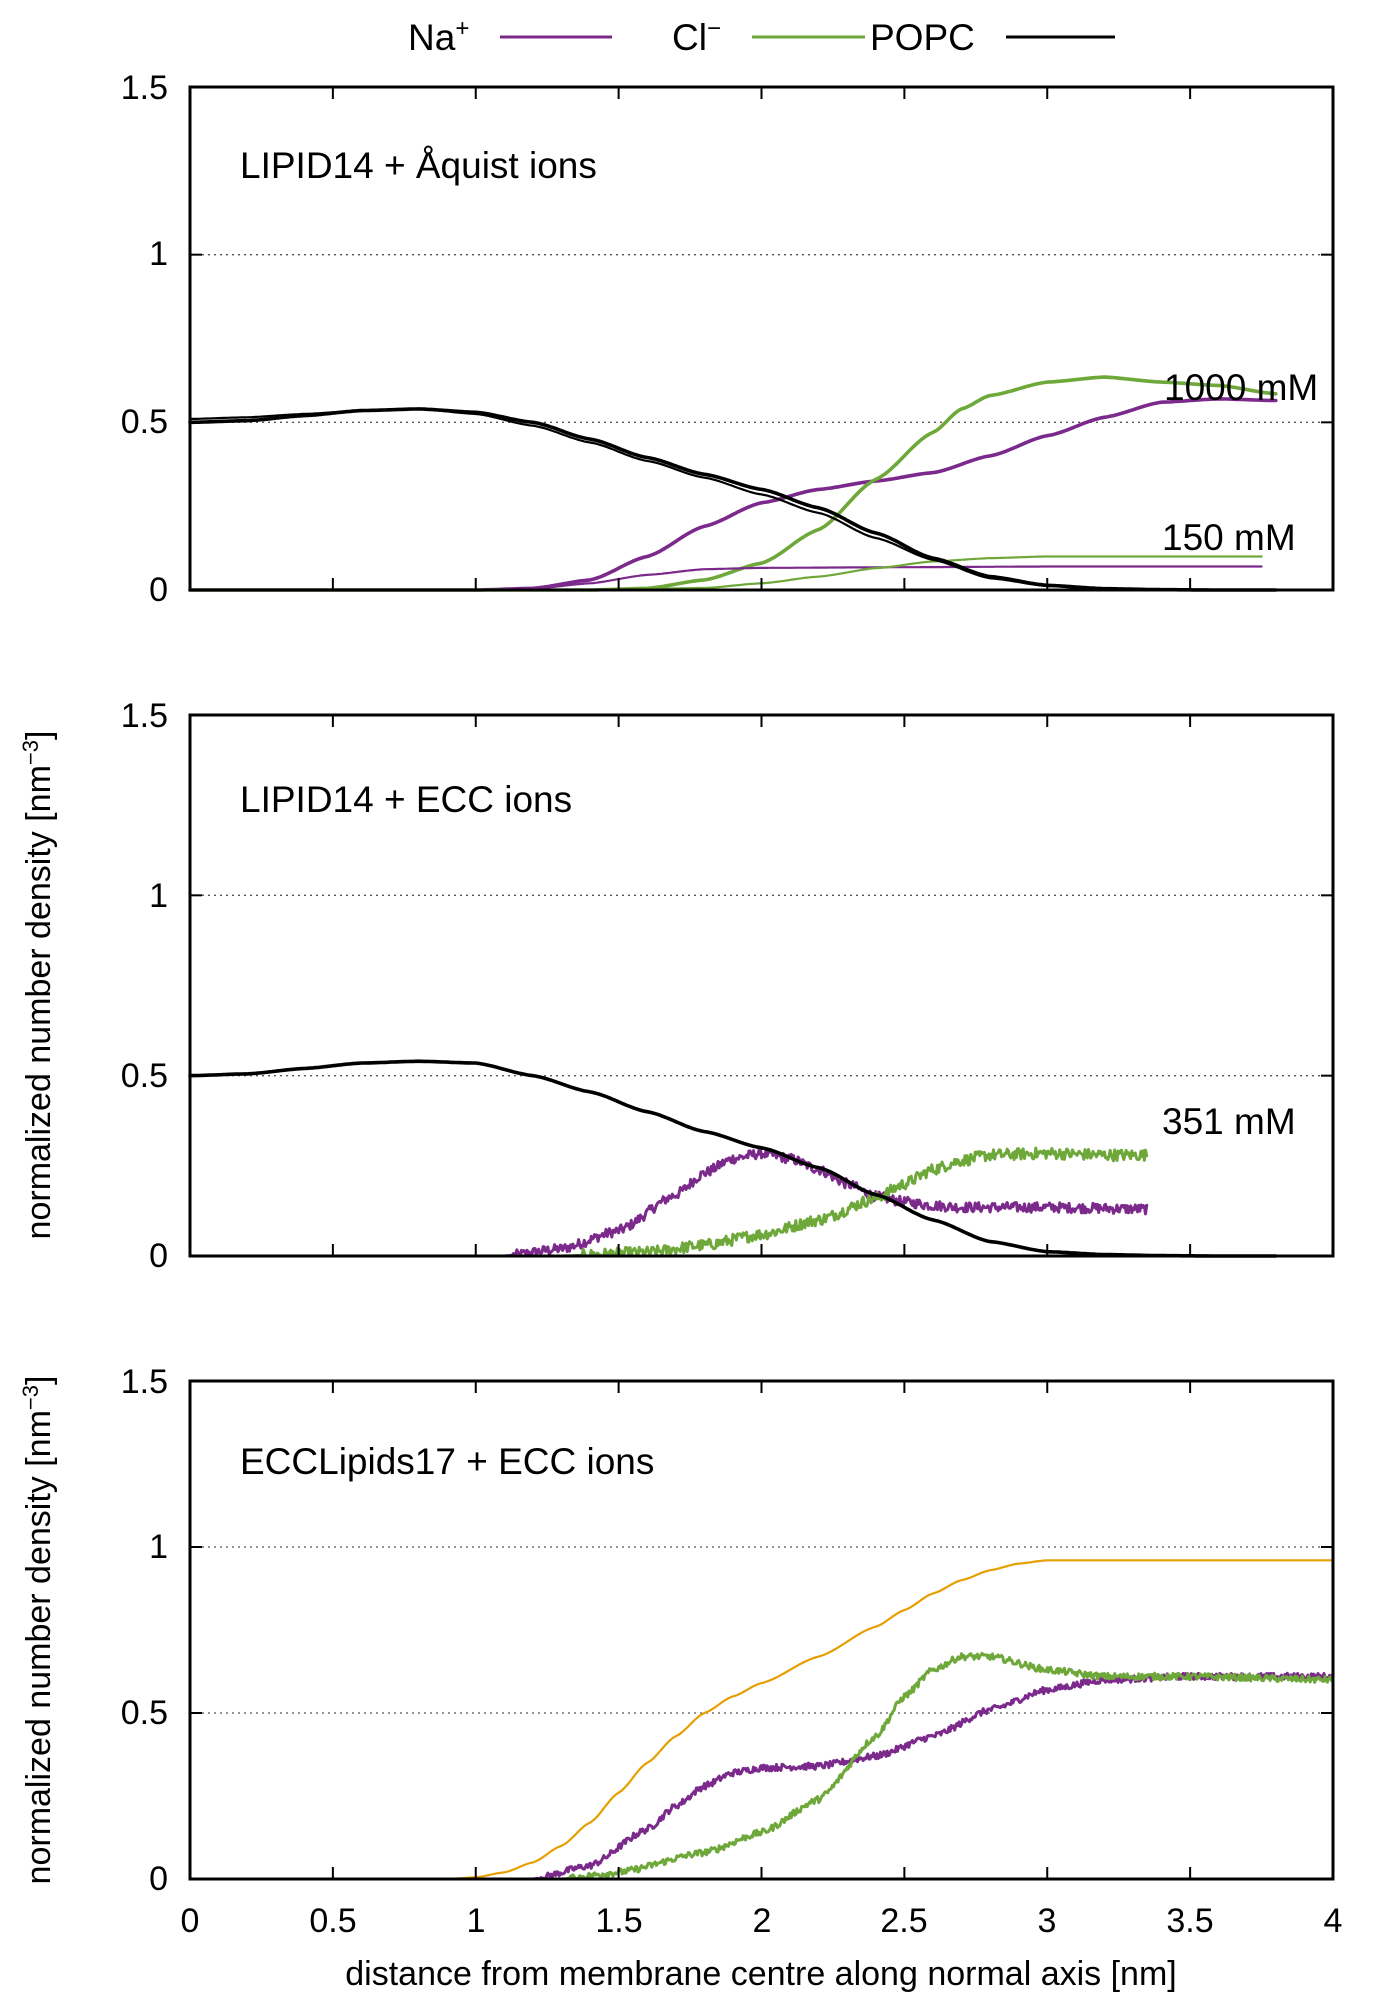 This screenshot has width=1400, height=2000. I want to click on legend-popc-label: POPC, so click(922, 37).